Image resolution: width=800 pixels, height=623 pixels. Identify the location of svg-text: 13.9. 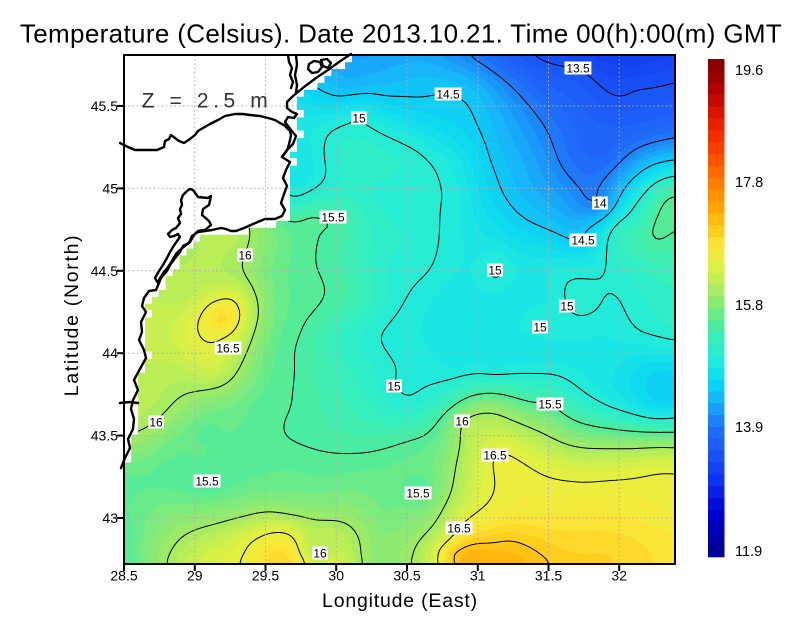
(749, 428).